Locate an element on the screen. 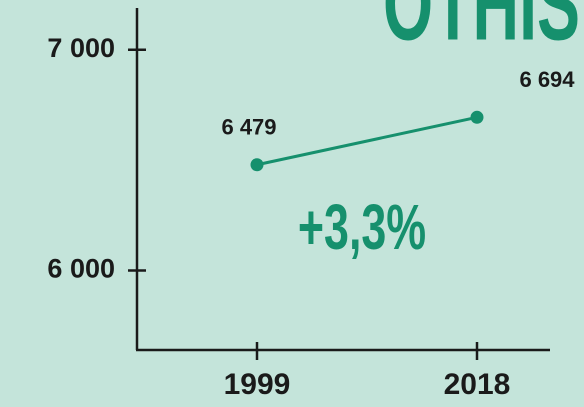  chart-title: OTHIS is located at coordinates (481, 31).